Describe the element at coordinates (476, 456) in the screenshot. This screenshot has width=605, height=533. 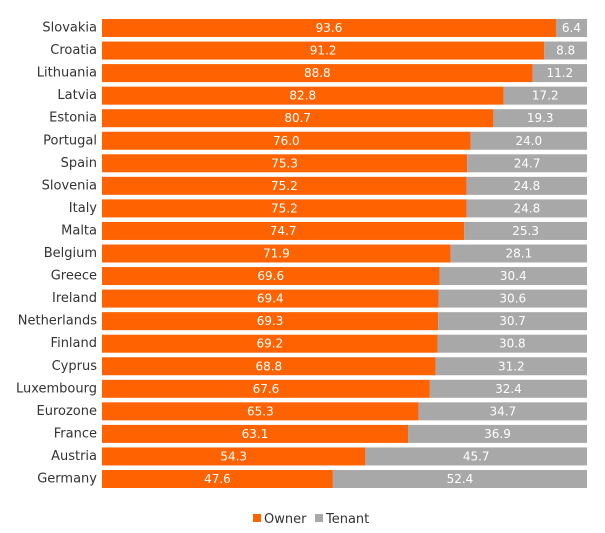
I see `value-label-tenant-austria: 45.7` at that location.